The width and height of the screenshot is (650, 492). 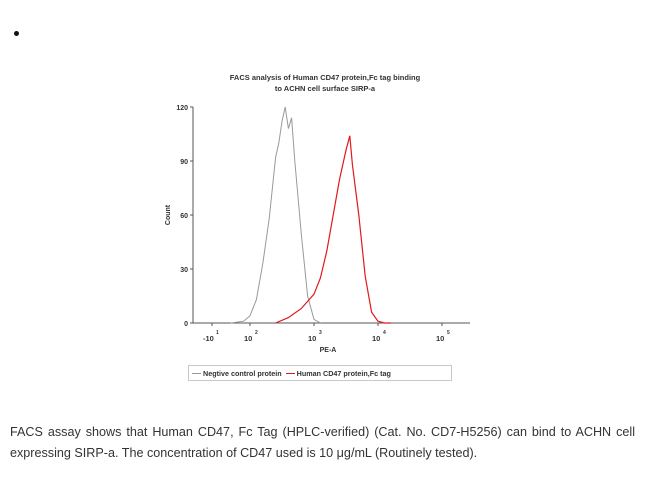 What do you see at coordinates (275, 215) in the screenshot?
I see `series-negative-control` at bounding box center [275, 215].